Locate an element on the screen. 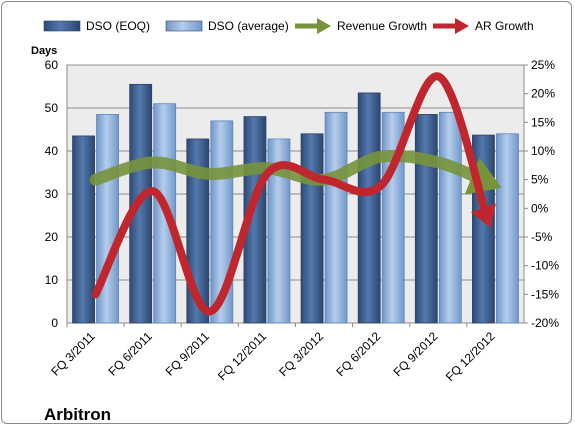 This screenshot has width=575, height=429. y-right-tick-label: 20% is located at coordinates (543, 94).